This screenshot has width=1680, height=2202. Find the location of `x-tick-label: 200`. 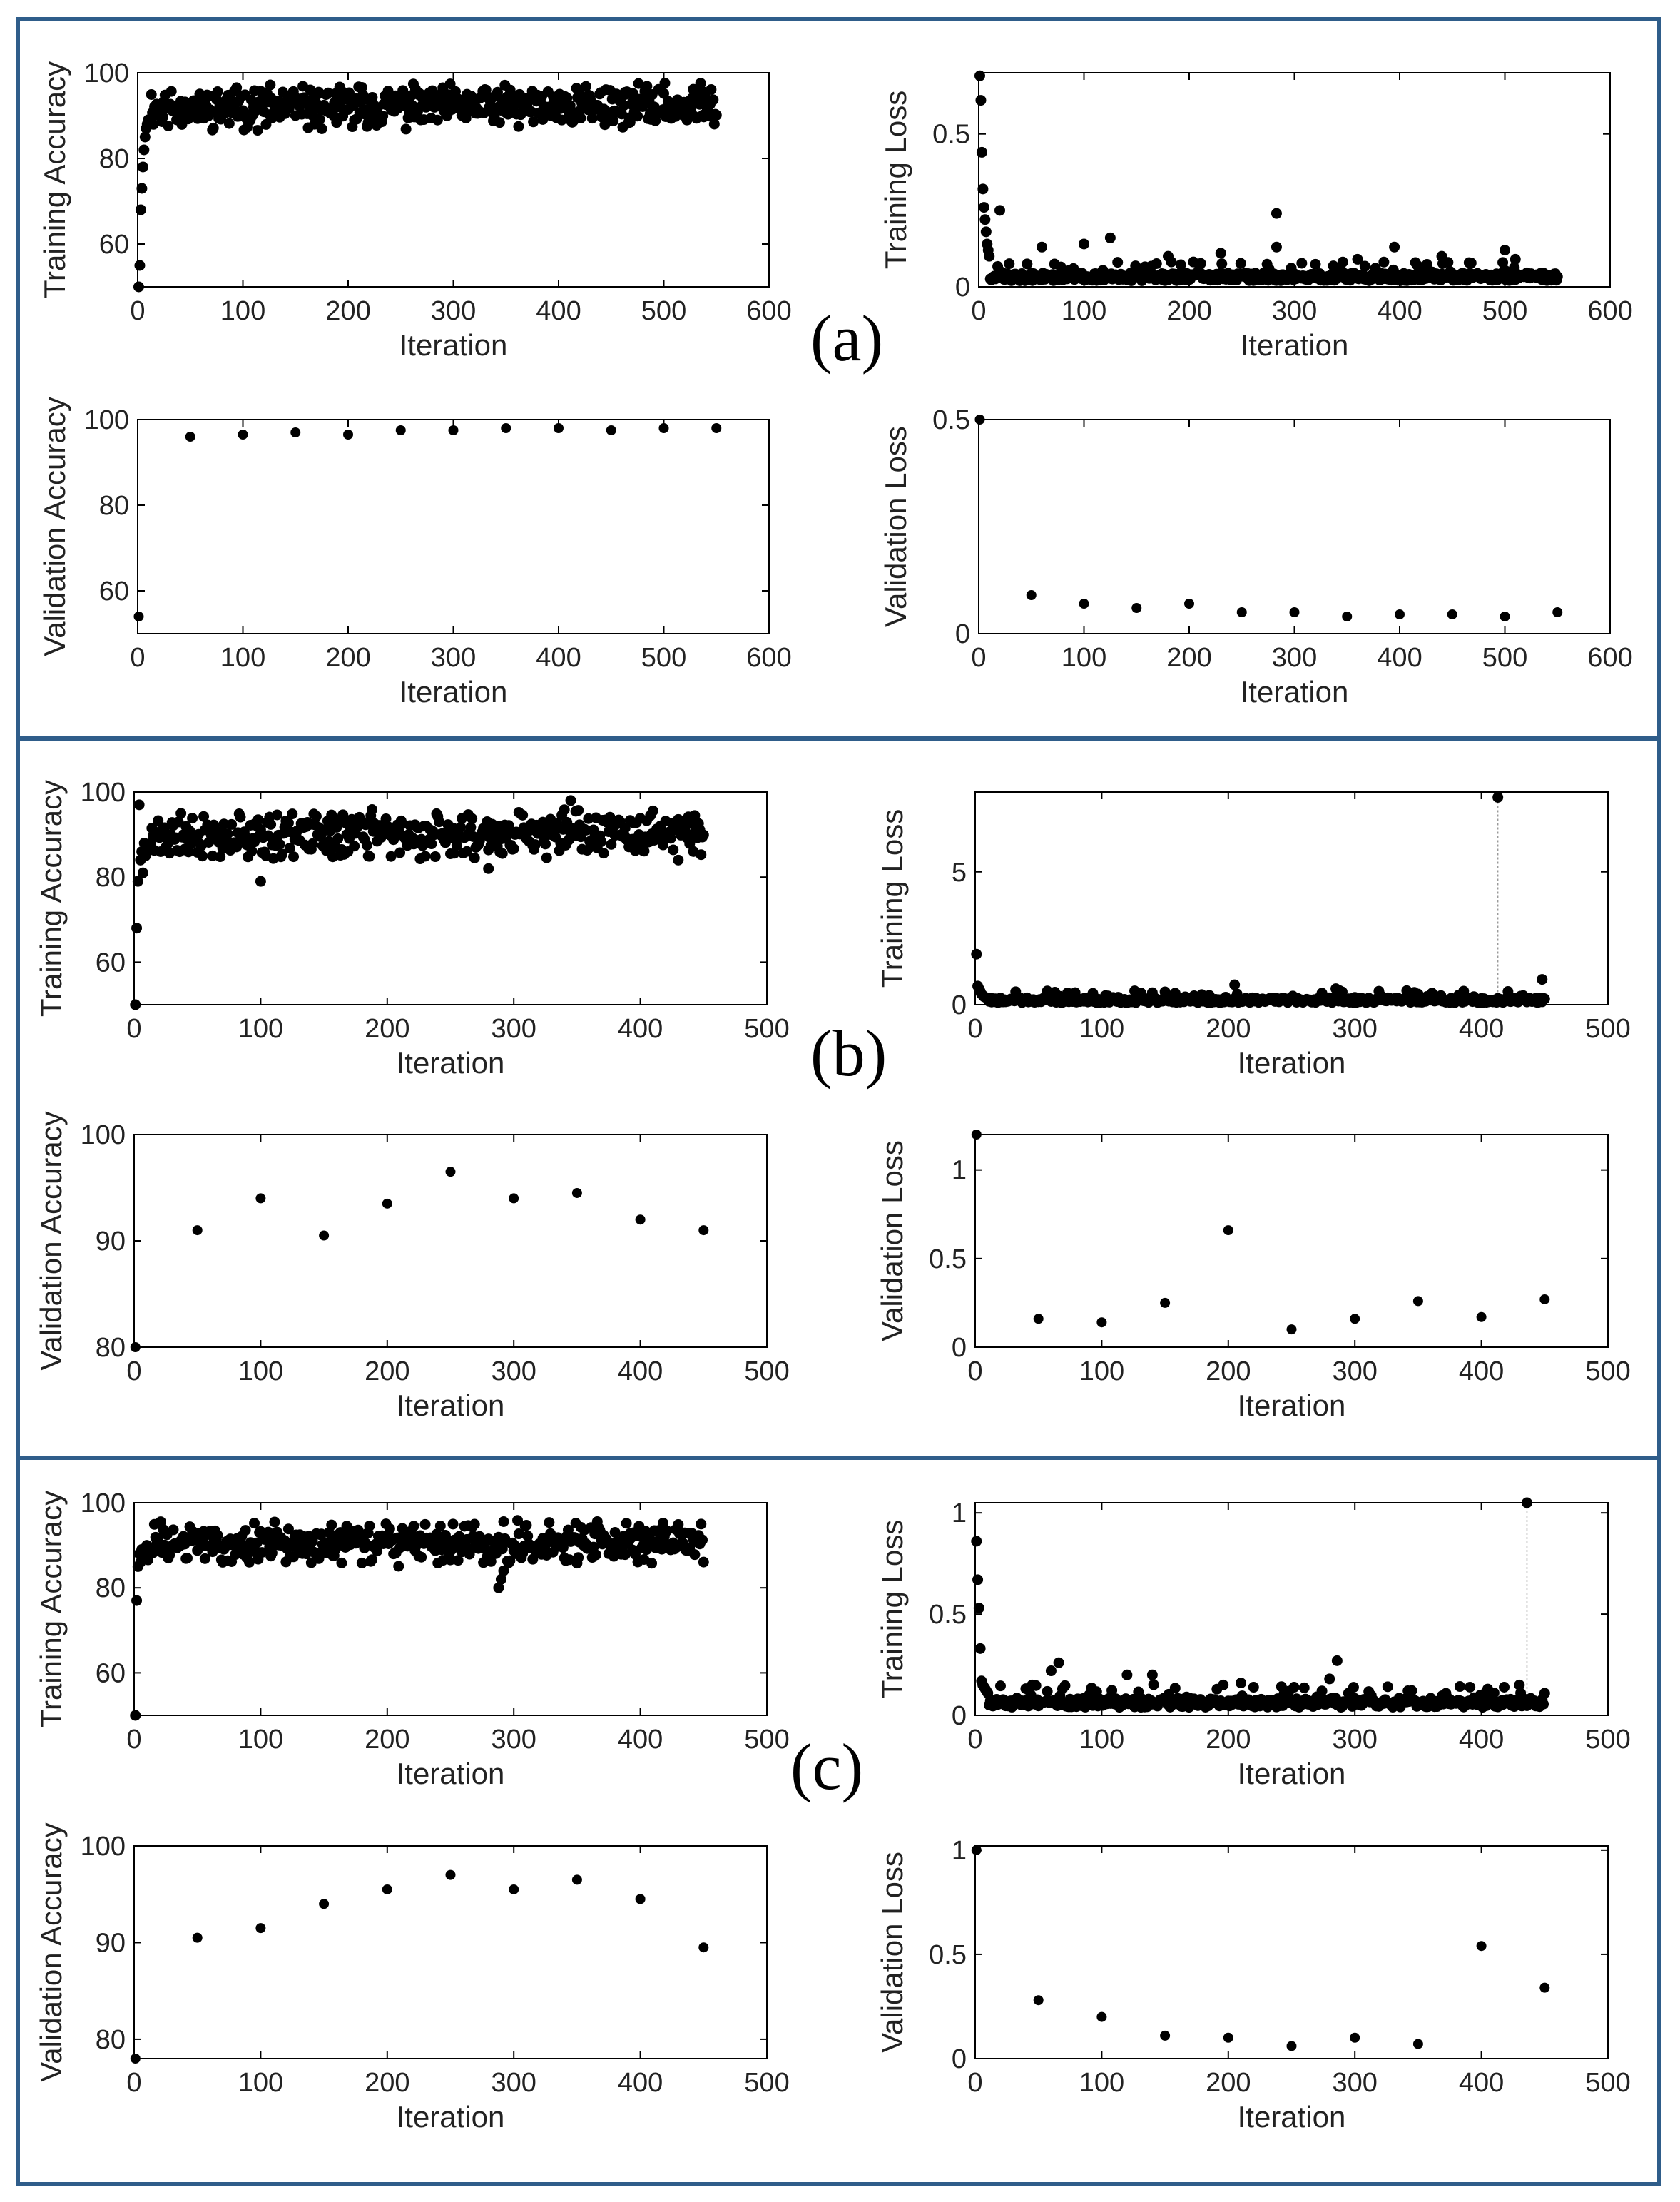

x-tick-label: 200 is located at coordinates (1228, 2083).